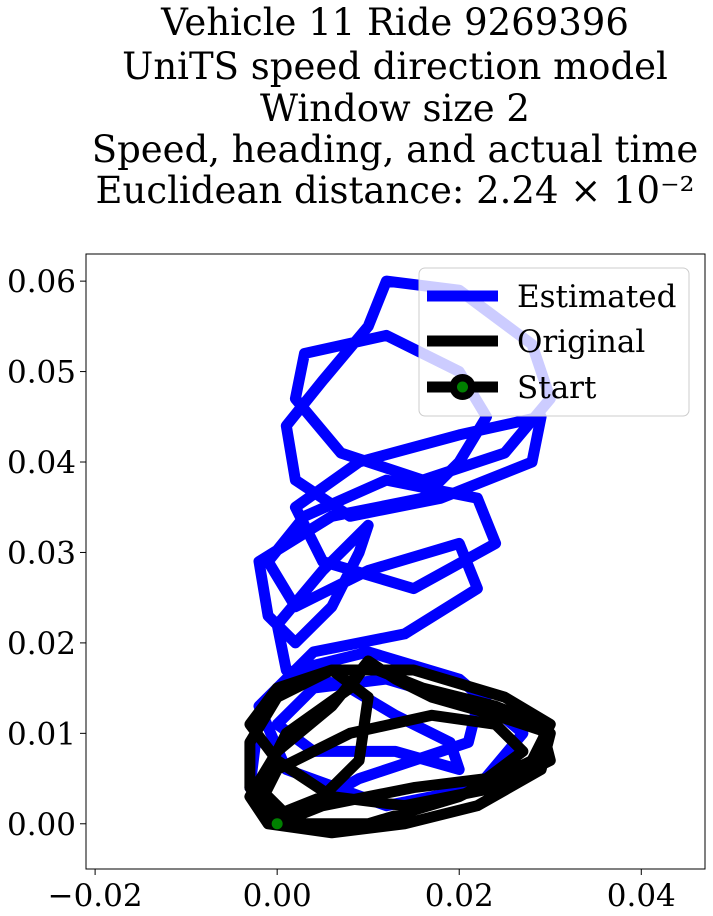 This screenshot has width=713, height=916. What do you see at coordinates (596, 297) in the screenshot?
I see `legend-label: Estimated` at bounding box center [596, 297].